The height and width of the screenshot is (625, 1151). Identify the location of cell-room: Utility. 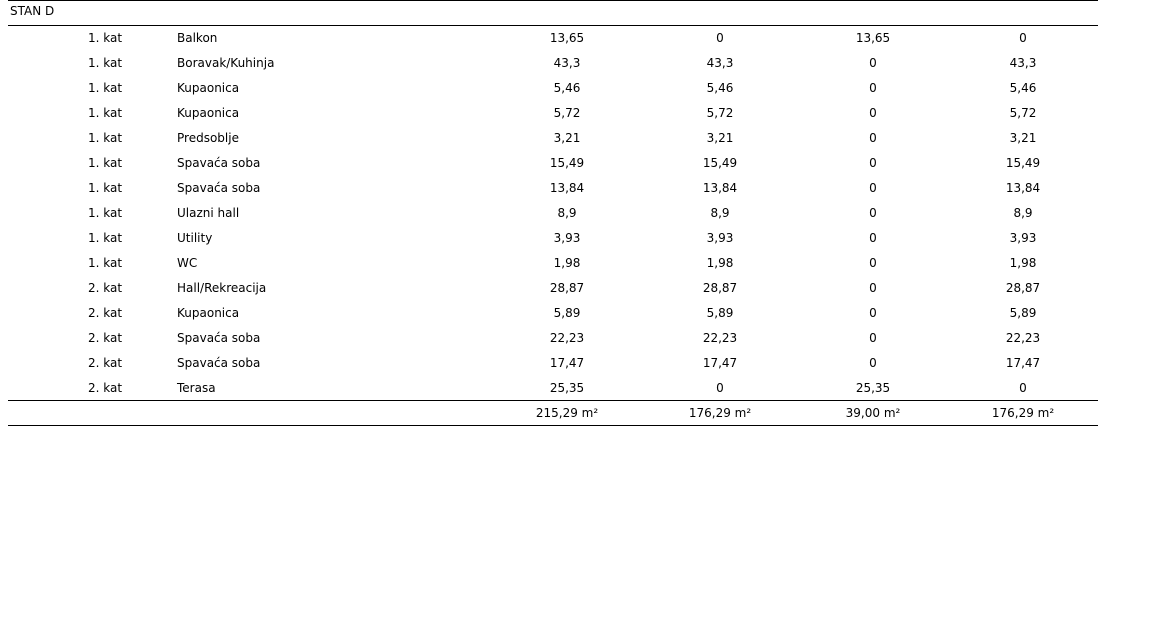
(195, 238).